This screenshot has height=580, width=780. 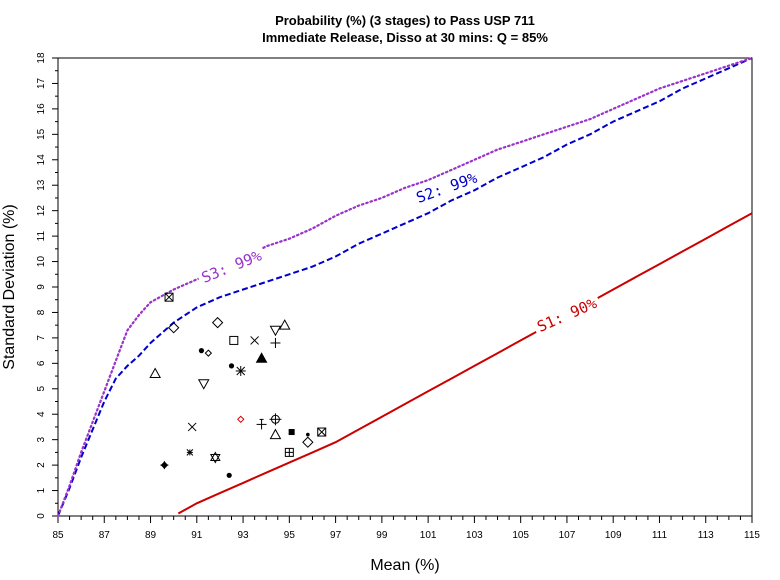 I want to click on x-tick-label: 99, so click(x=382, y=535).